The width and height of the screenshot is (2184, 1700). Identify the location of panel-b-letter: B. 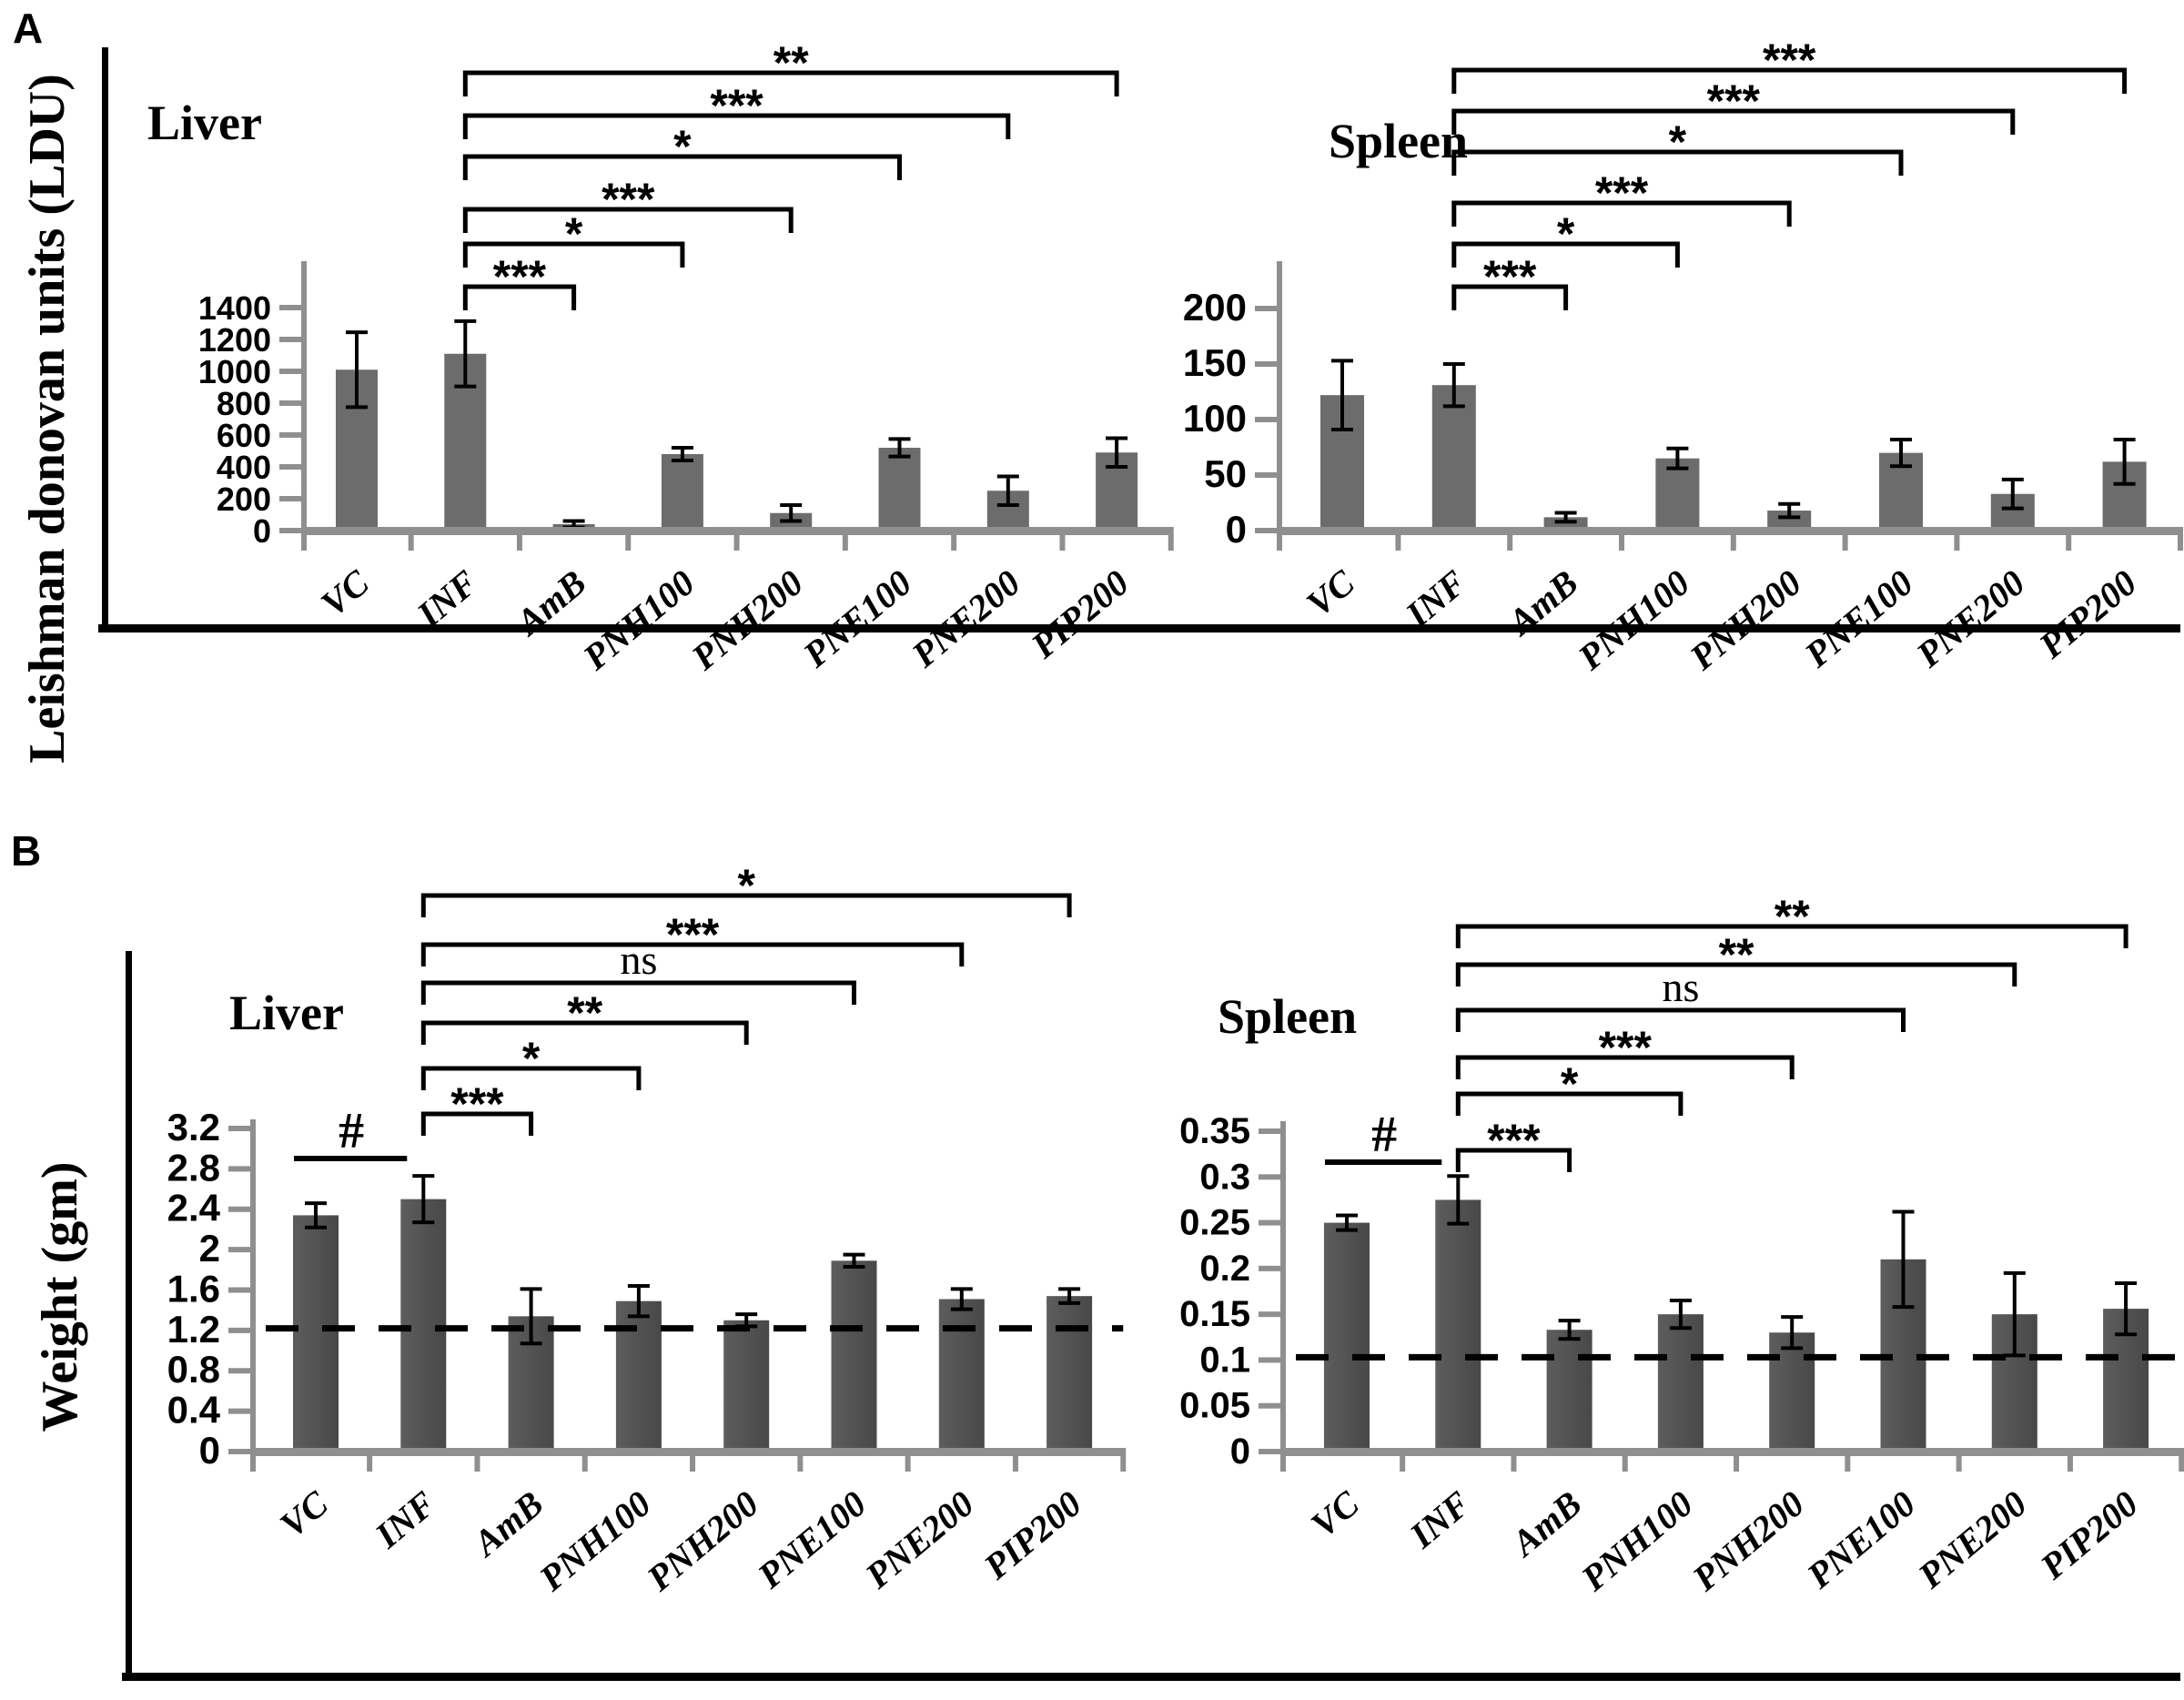
(27, 851).